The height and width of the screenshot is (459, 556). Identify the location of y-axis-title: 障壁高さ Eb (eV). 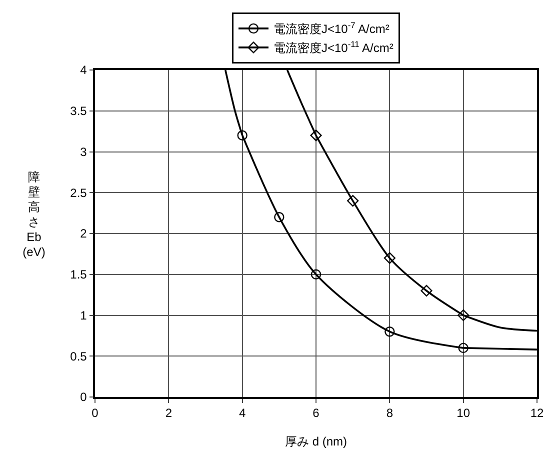
(34, 215).